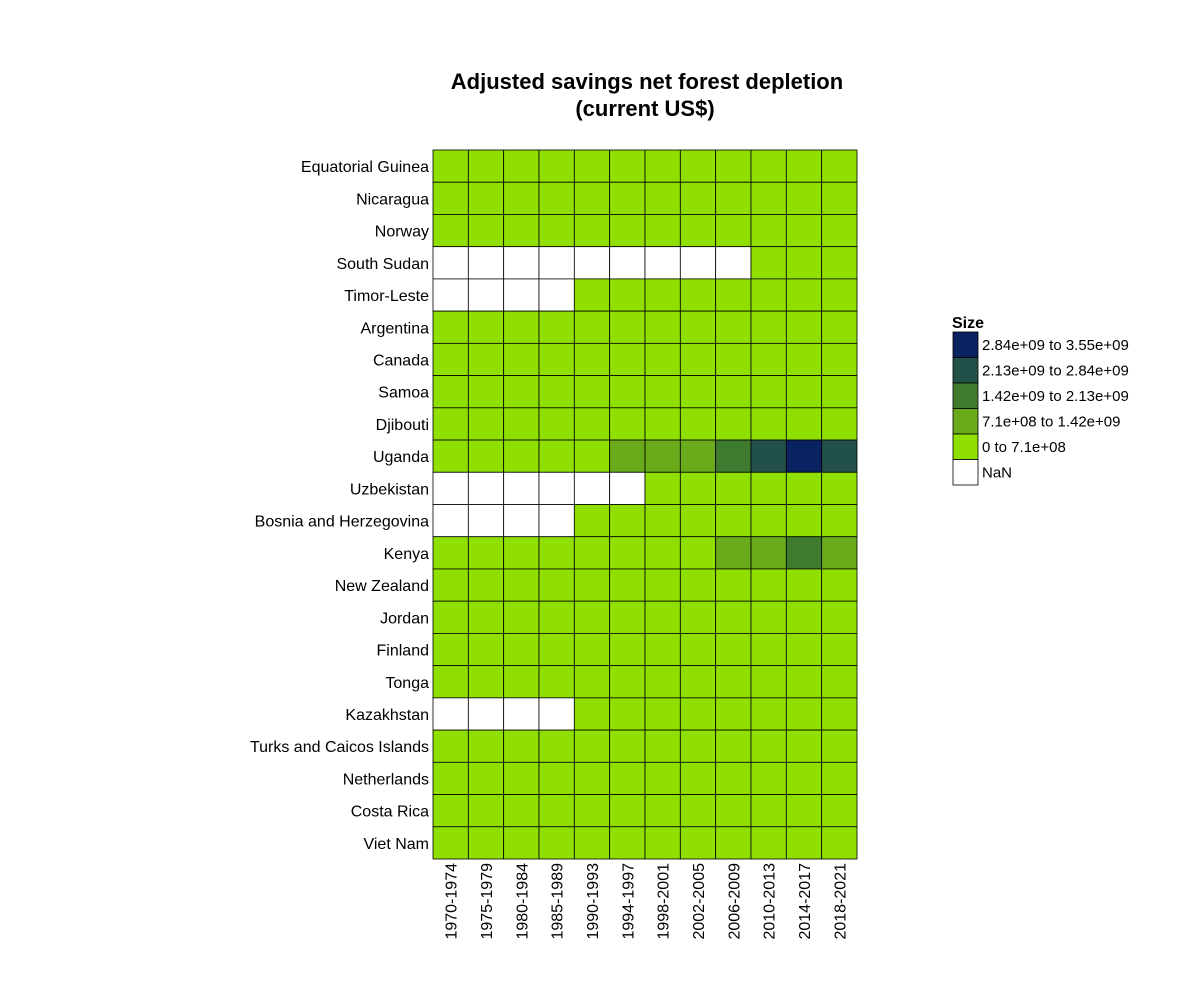 The width and height of the screenshot is (1200, 1000). Describe the element at coordinates (644, 108) in the screenshot. I see `chart-title-line-2: (current US$)` at that location.